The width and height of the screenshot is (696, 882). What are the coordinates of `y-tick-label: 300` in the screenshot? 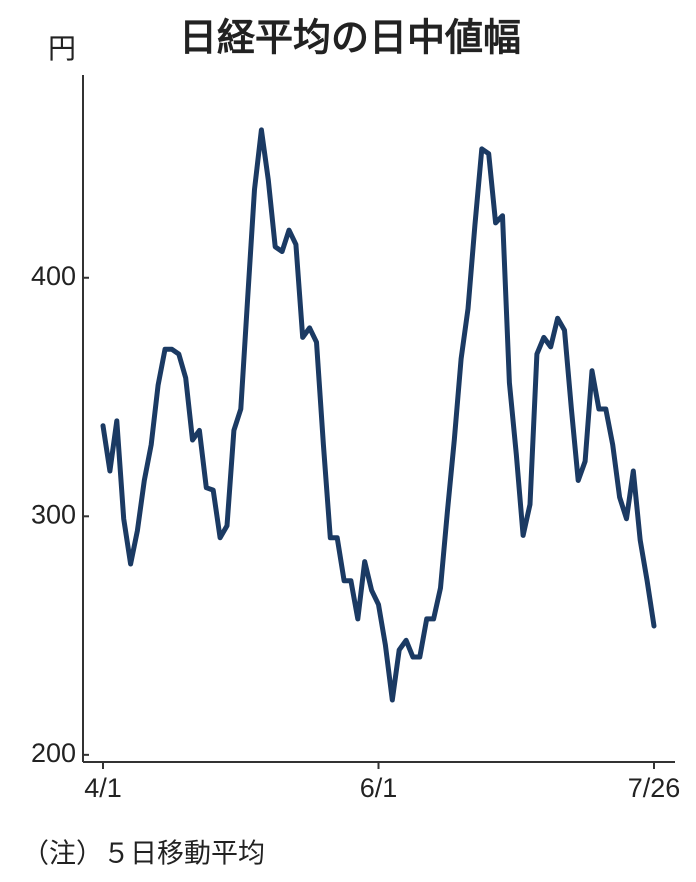 It's located at (53, 514).